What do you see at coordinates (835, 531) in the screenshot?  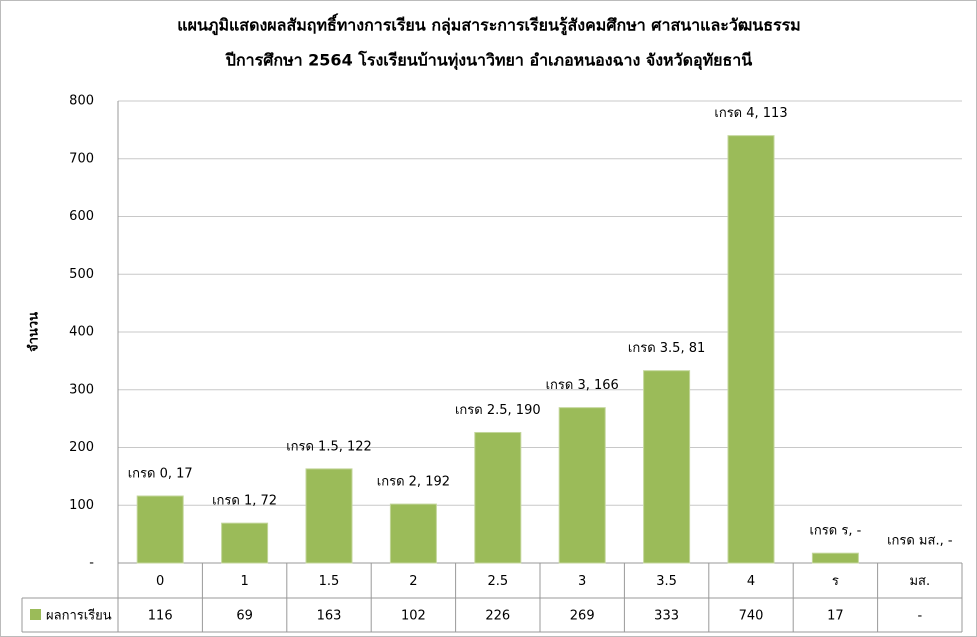 I see `bar-label: เกรด ร, -` at bounding box center [835, 531].